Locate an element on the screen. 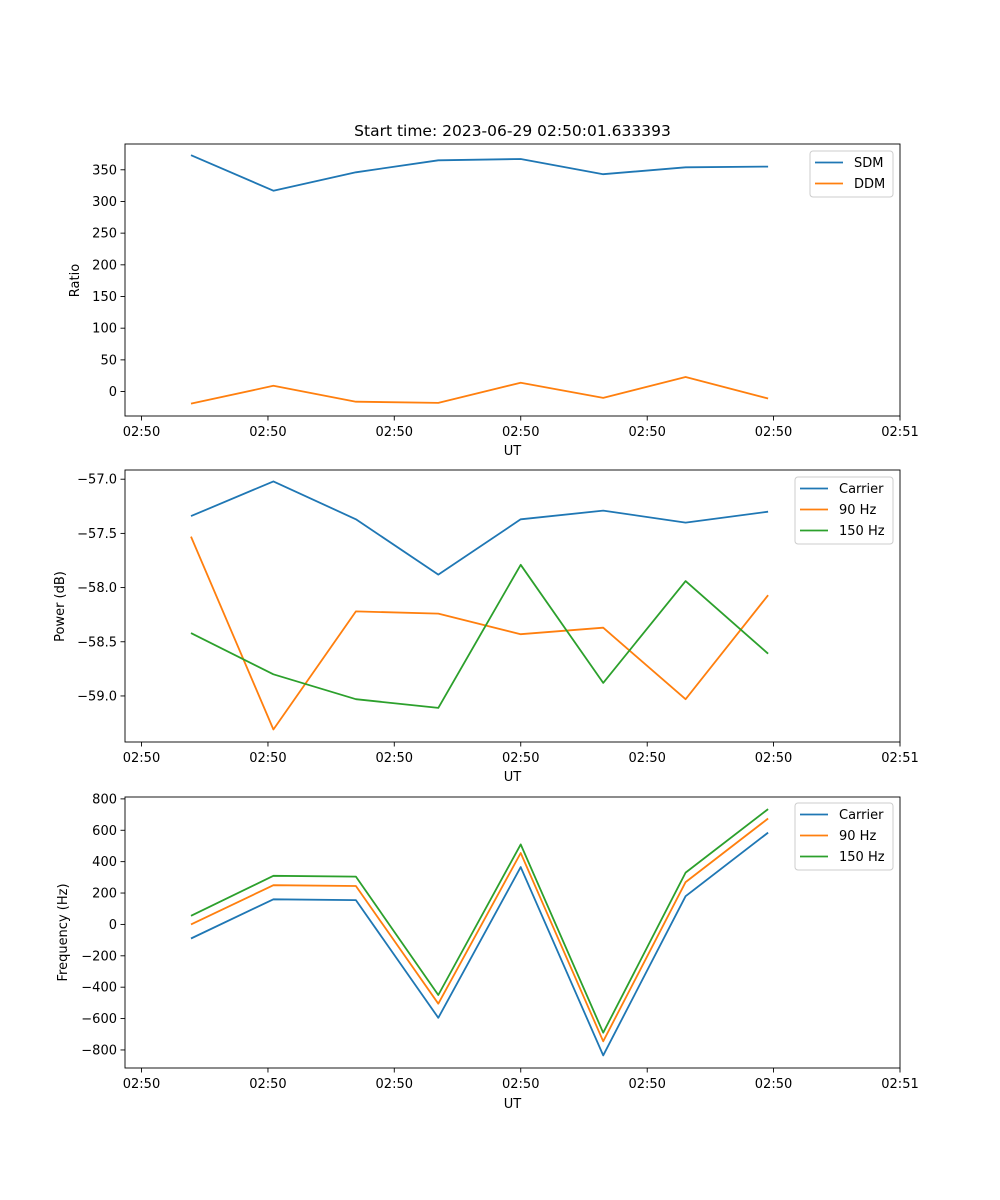  y-tick-label: 100 is located at coordinates (104, 329).